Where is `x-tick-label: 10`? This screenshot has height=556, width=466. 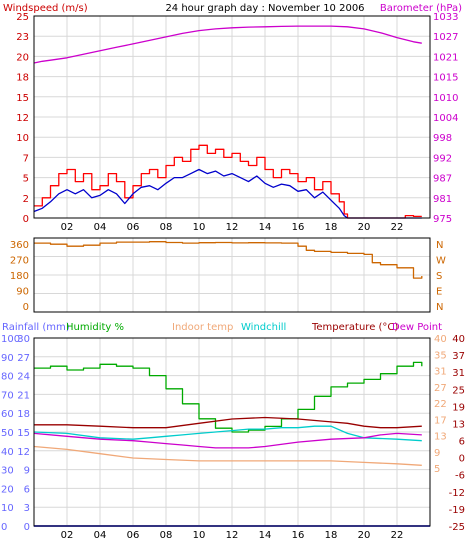 x-tick-label: 10 is located at coordinates (199, 227).